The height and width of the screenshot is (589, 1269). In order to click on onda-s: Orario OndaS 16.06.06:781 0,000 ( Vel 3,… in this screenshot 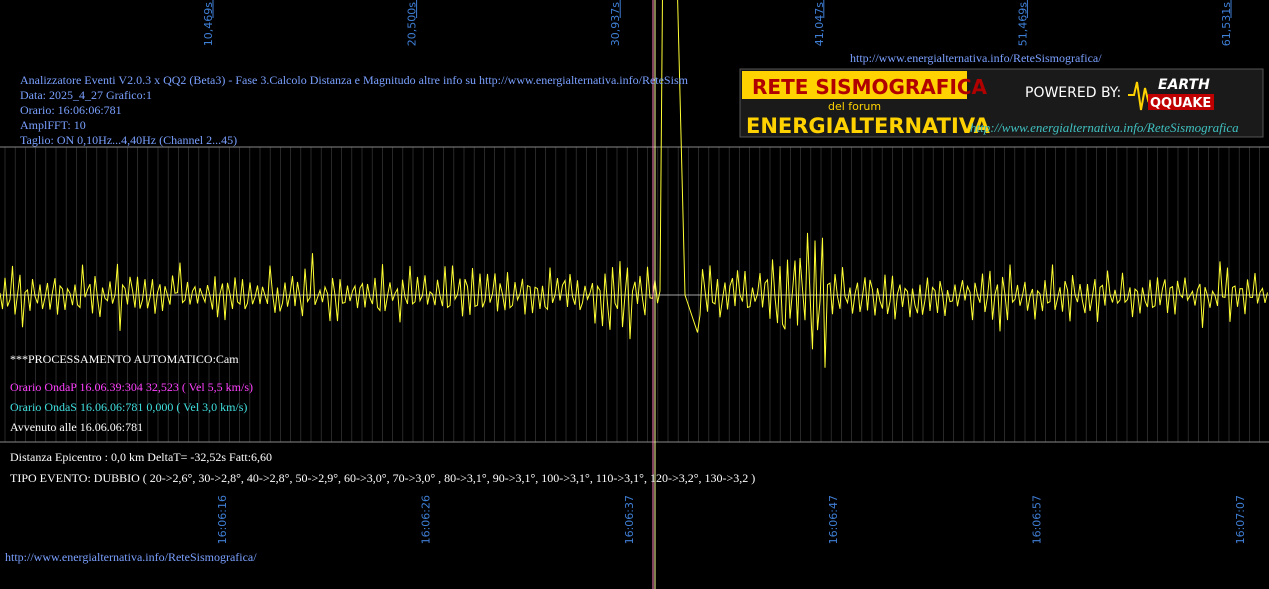, I will do `click(128, 407)`.